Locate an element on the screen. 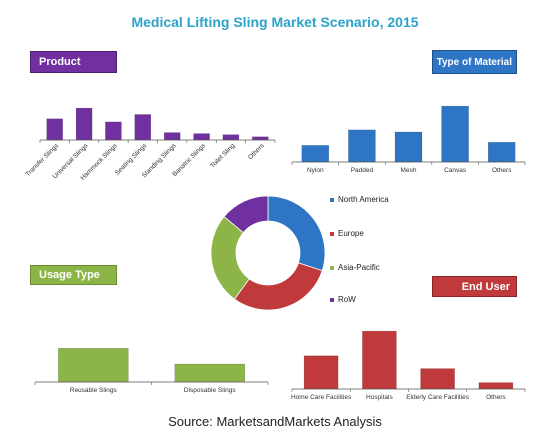 This screenshot has height=440, width=550. material-tick-label: Canvas is located at coordinates (455, 170).